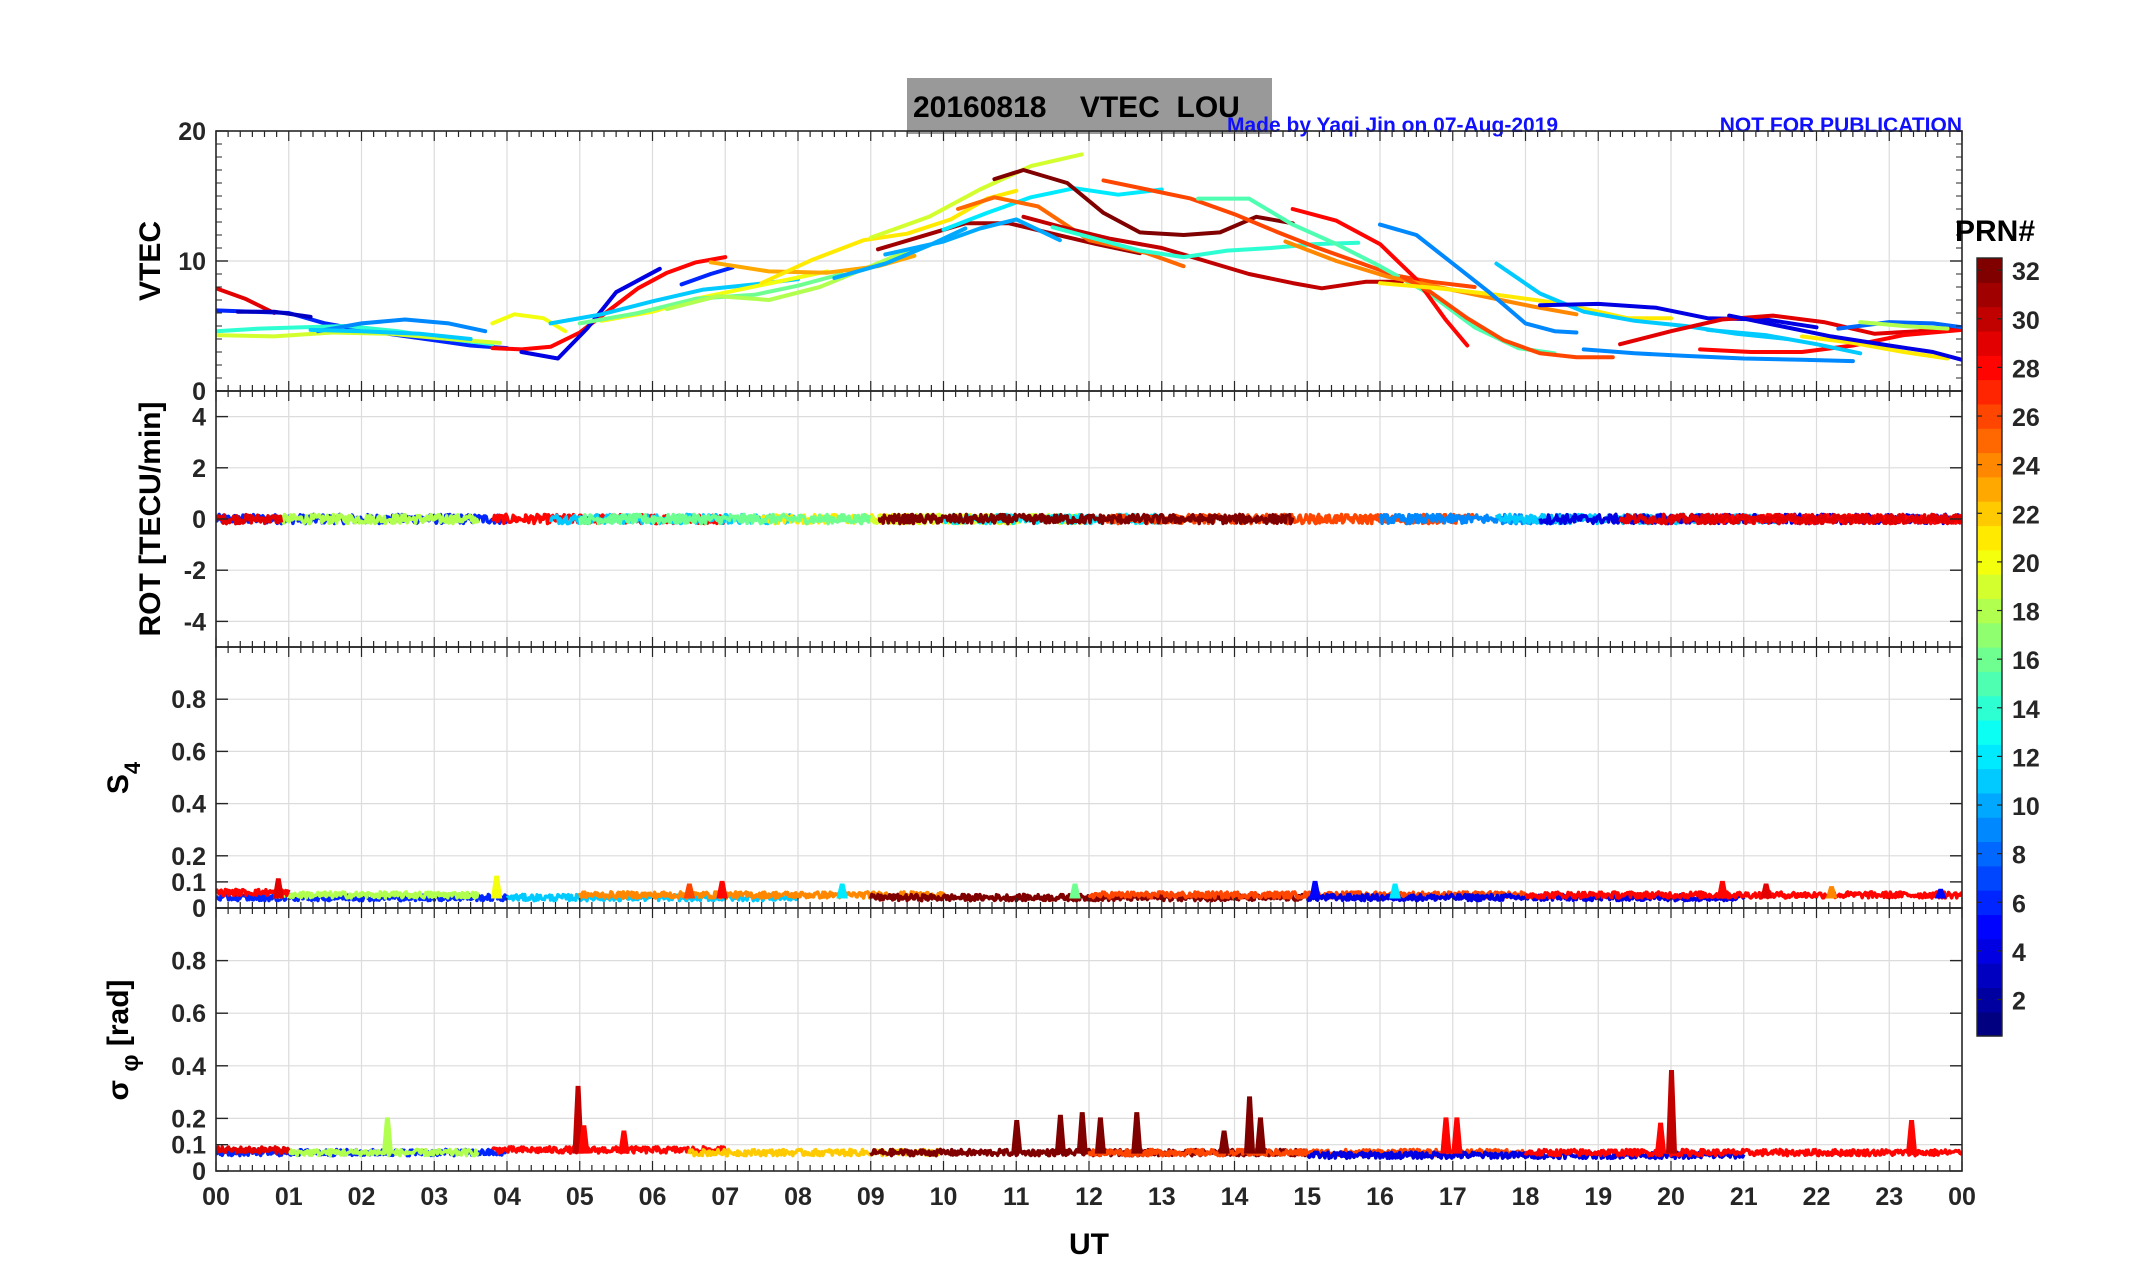 This screenshot has width=2153, height=1286. Describe the element at coordinates (2026, 272) in the screenshot. I see `colorbar-tick-label: 32` at that location.